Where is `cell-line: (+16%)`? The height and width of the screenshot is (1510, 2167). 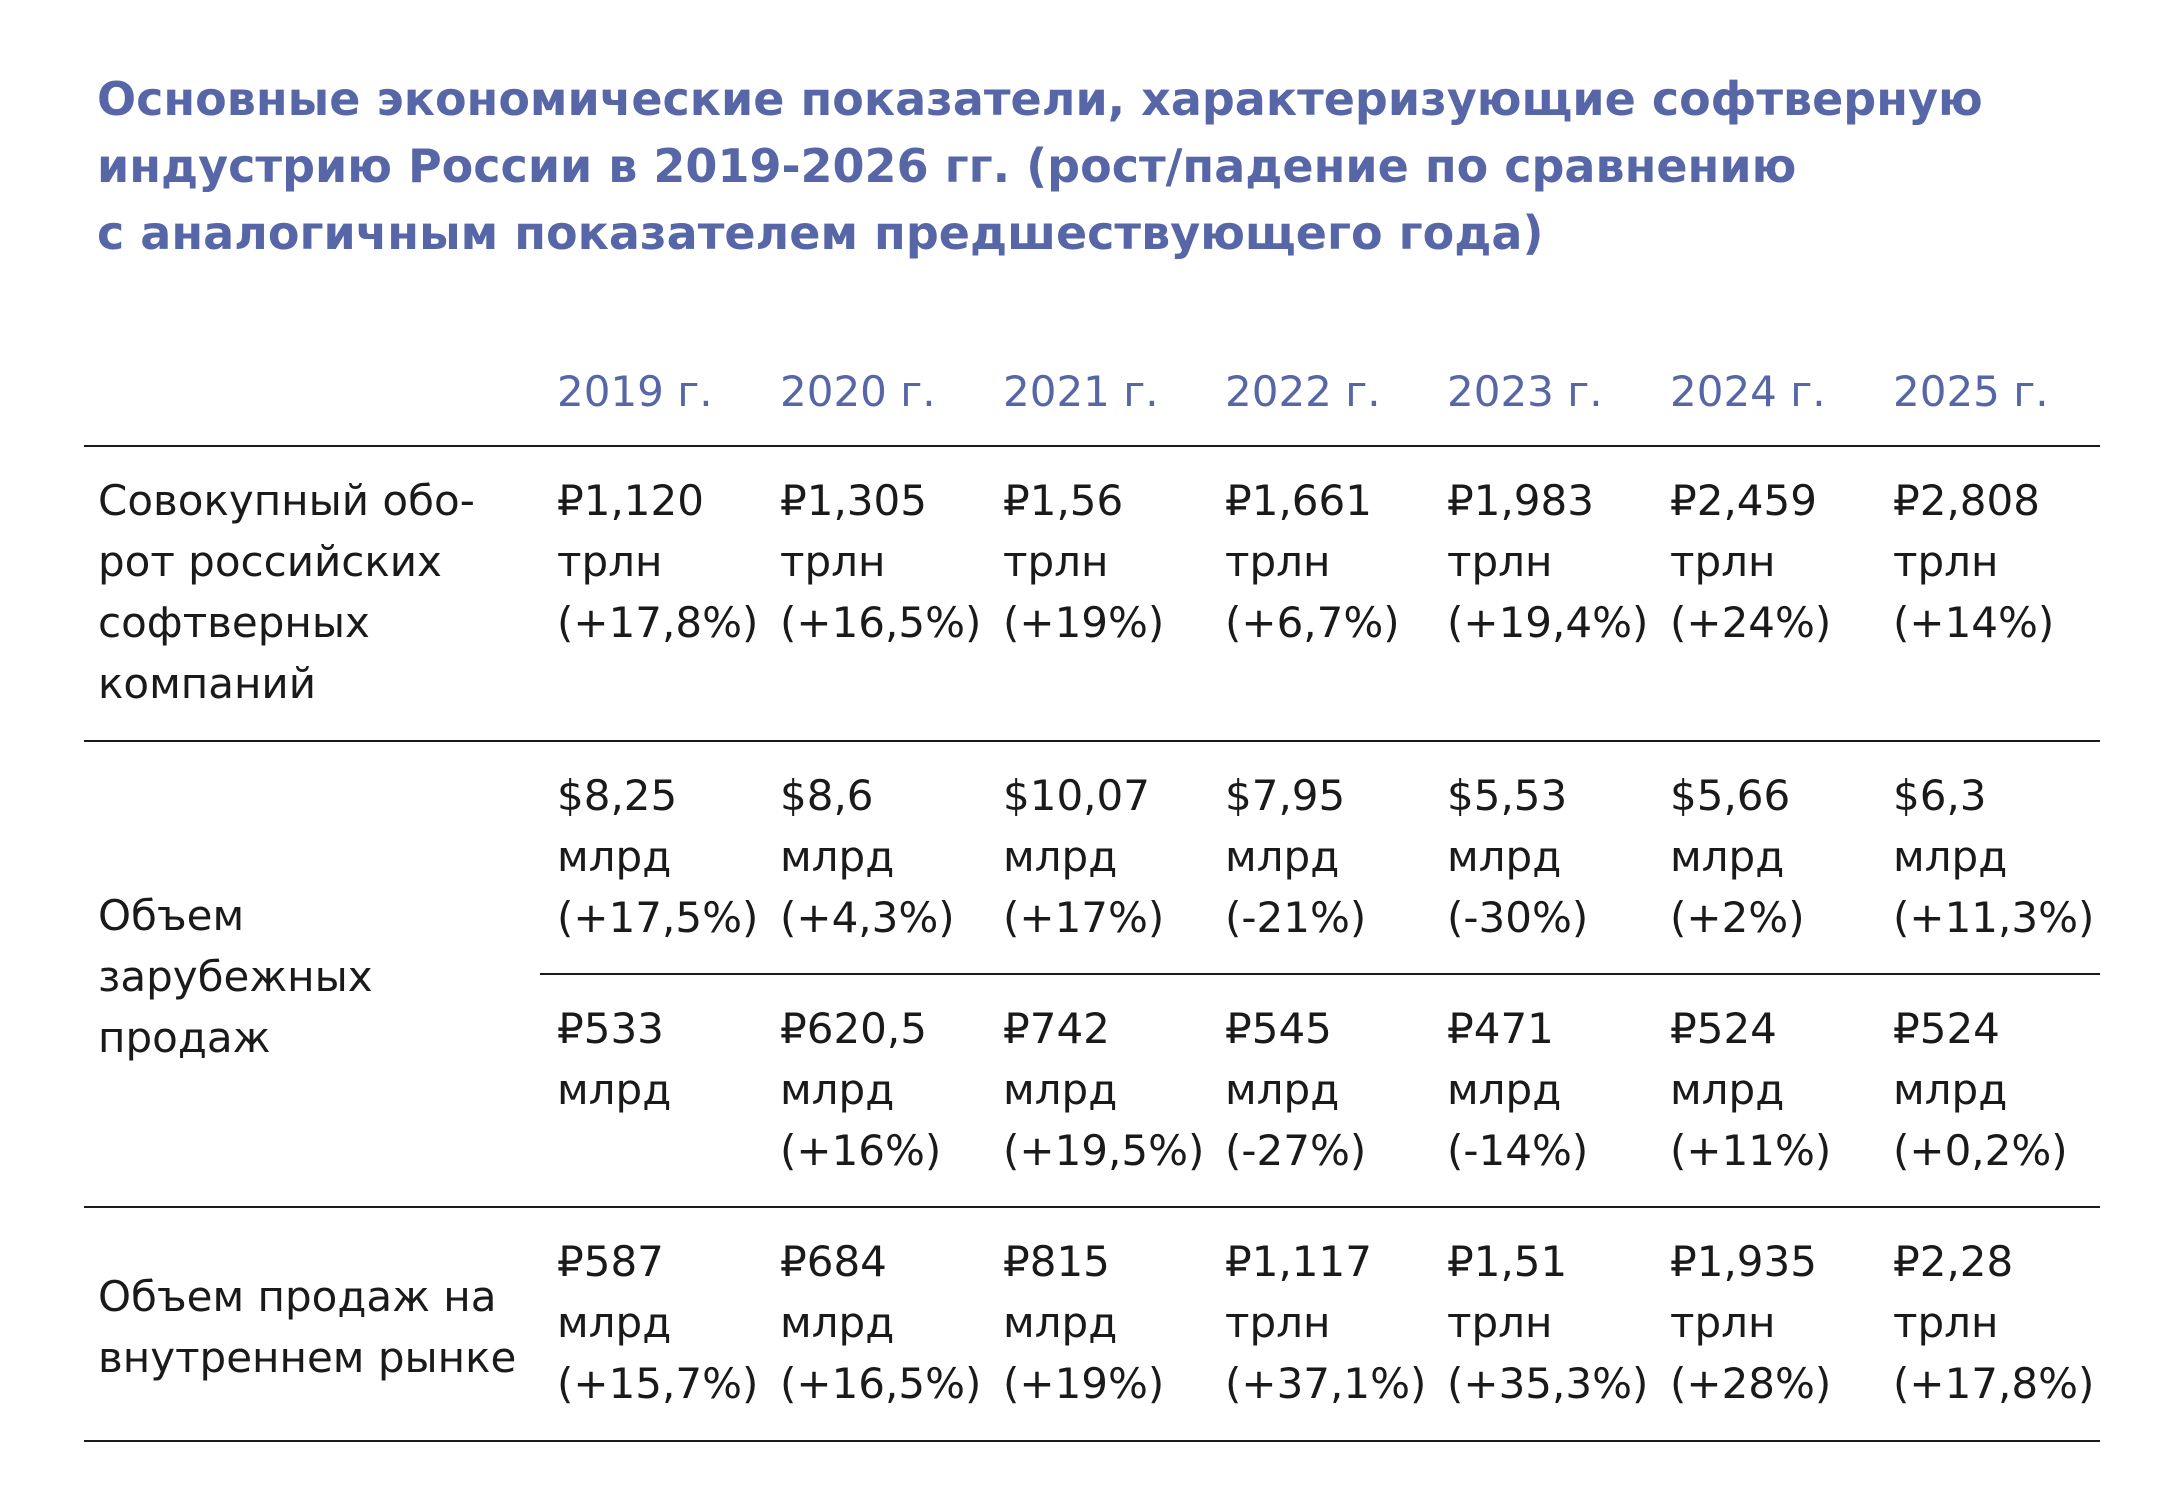 cell-line: (+16%) is located at coordinates (861, 1150).